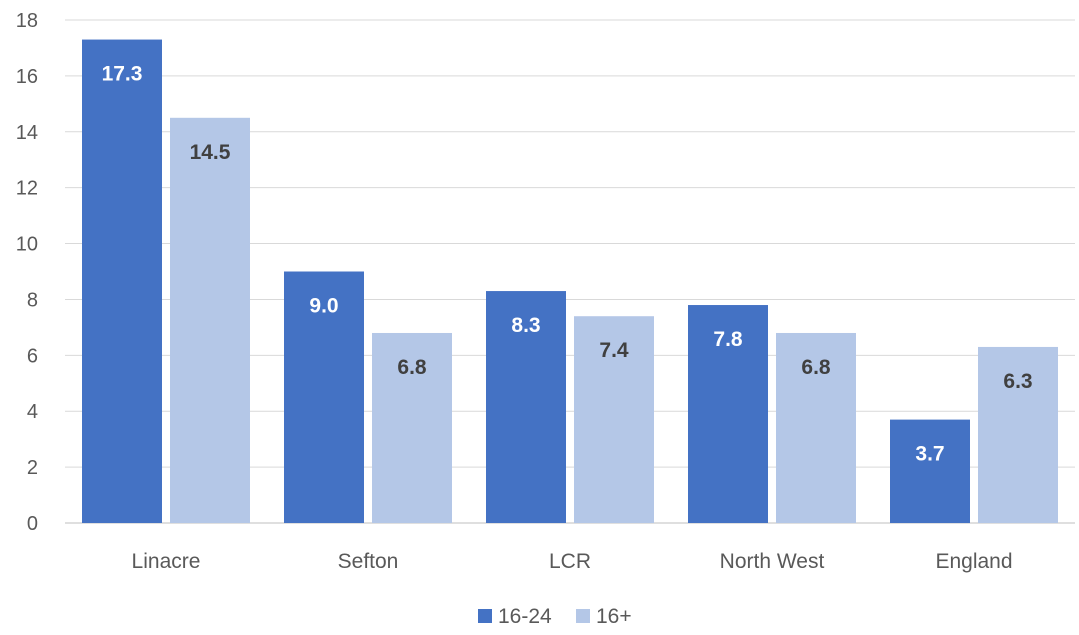  I want to click on bar-16plus-north-west, so click(816, 427).